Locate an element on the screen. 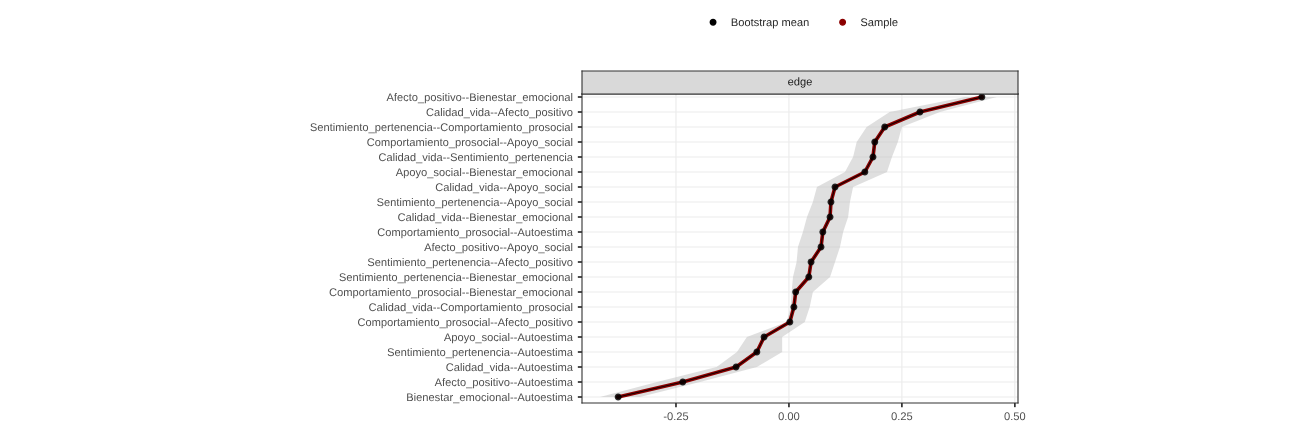 The image size is (1291, 442). x-tick-label: 0.25 is located at coordinates (902, 416).